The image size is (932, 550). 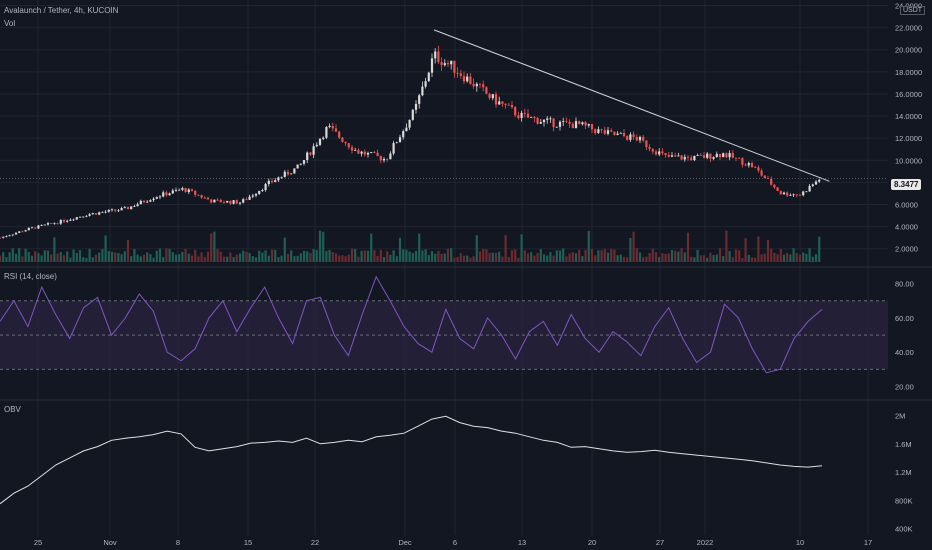 I want to click on y-tick-label: 14.0000, so click(x=908, y=116).